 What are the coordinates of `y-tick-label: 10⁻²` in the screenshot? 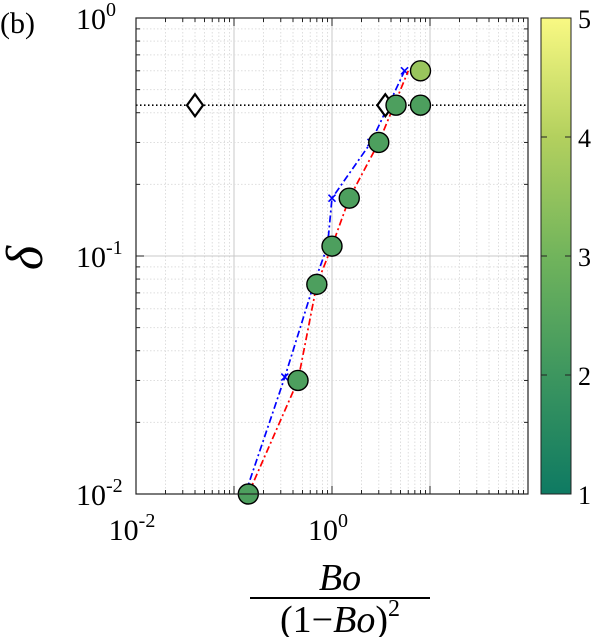 It's located at (99, 493).